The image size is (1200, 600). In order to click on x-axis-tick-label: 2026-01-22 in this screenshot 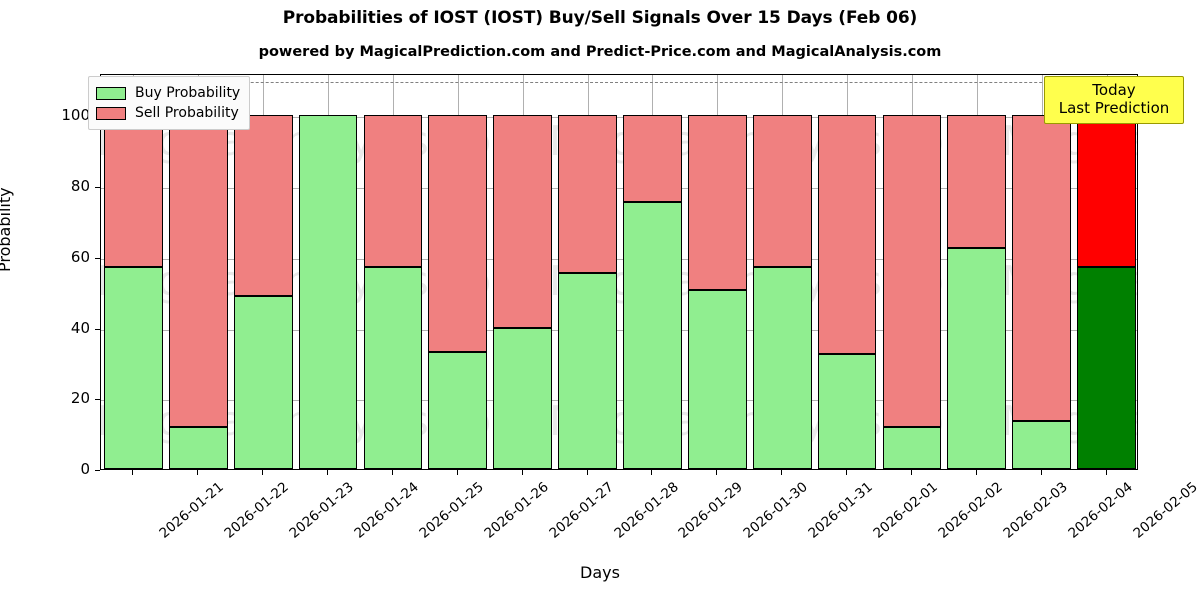, I will do `click(257, 510)`.